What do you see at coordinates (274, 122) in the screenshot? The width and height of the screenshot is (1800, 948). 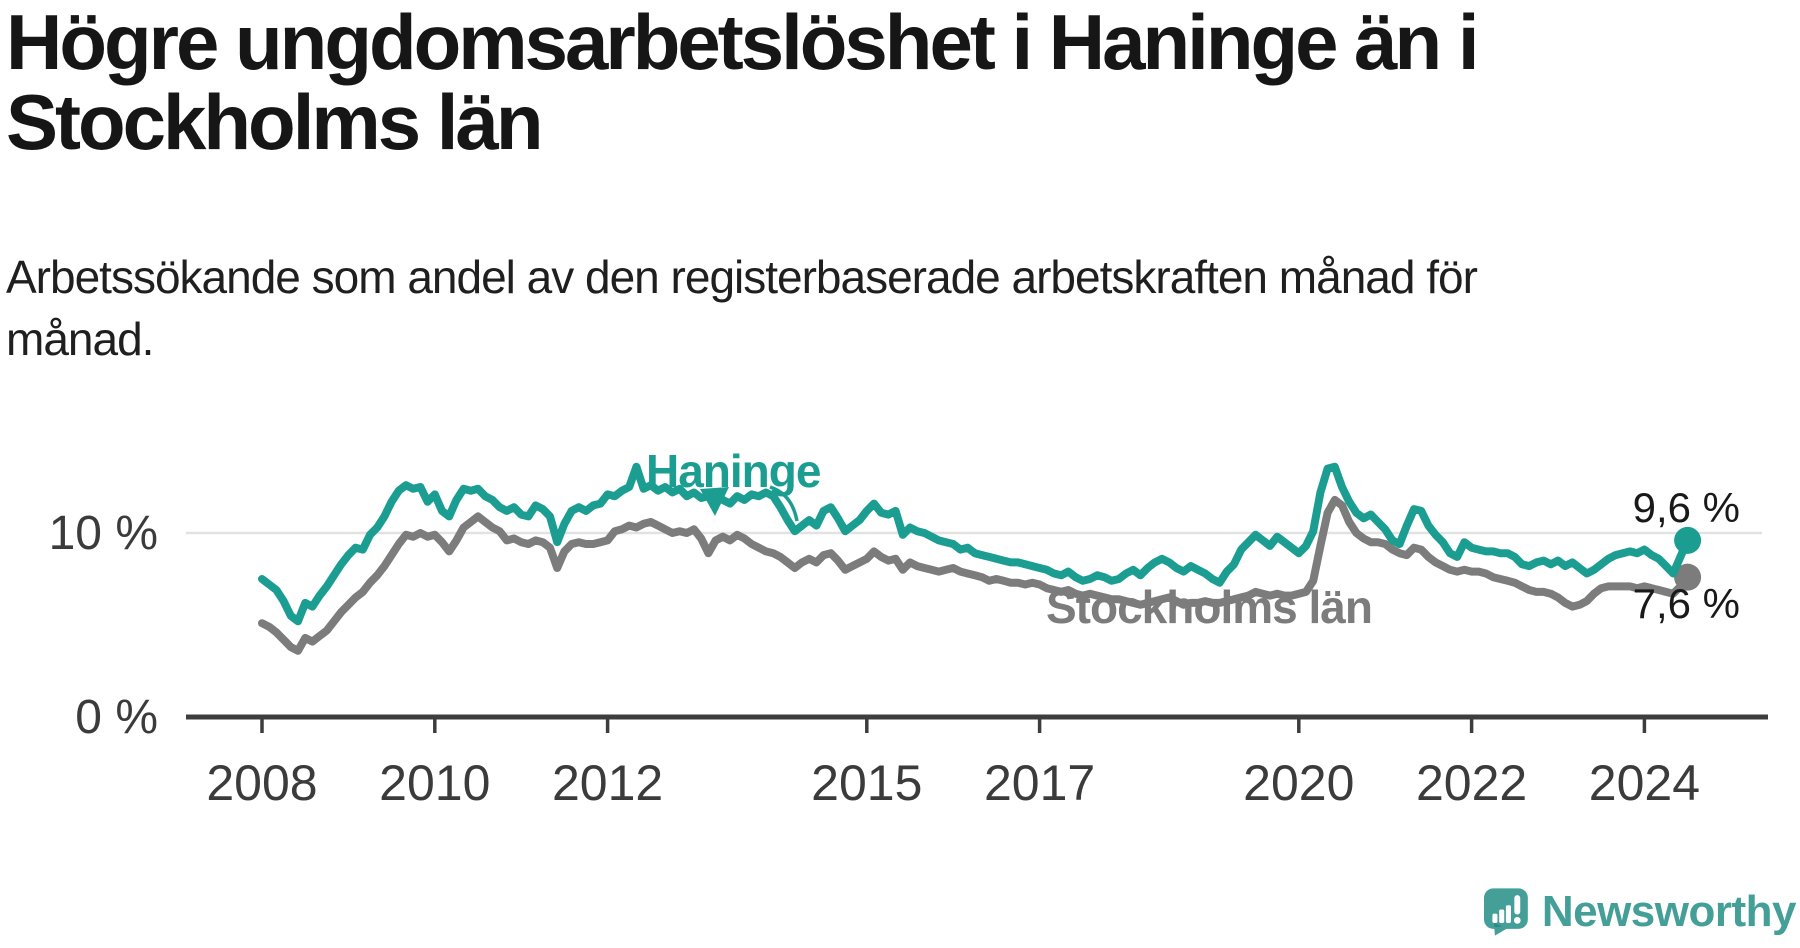 I see `title-line-2: Stockholms län` at bounding box center [274, 122].